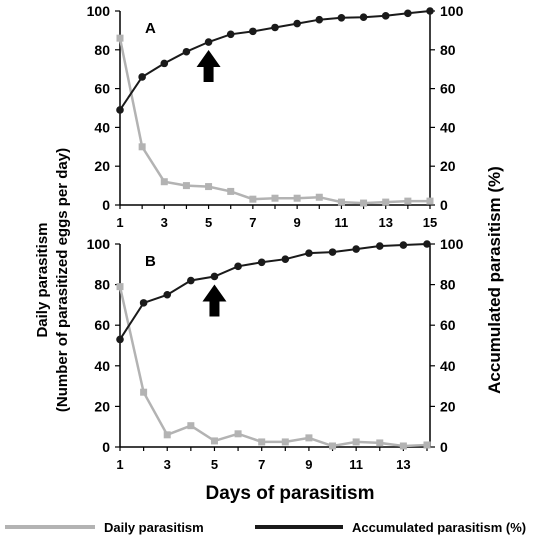 Image resolution: width=550 pixels, height=539 pixels. Describe the element at coordinates (150, 261) in the screenshot. I see `panel-b-label: B` at that location.